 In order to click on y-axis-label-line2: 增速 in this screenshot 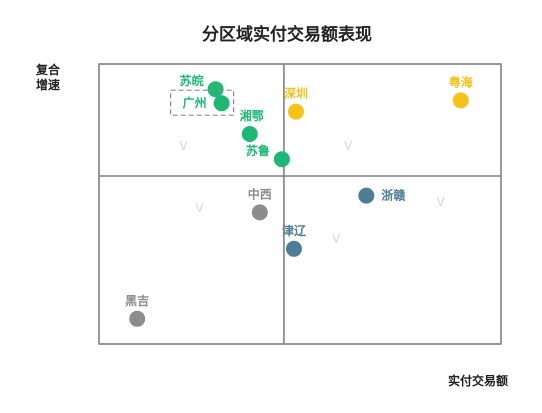, I will do `click(48, 84)`.